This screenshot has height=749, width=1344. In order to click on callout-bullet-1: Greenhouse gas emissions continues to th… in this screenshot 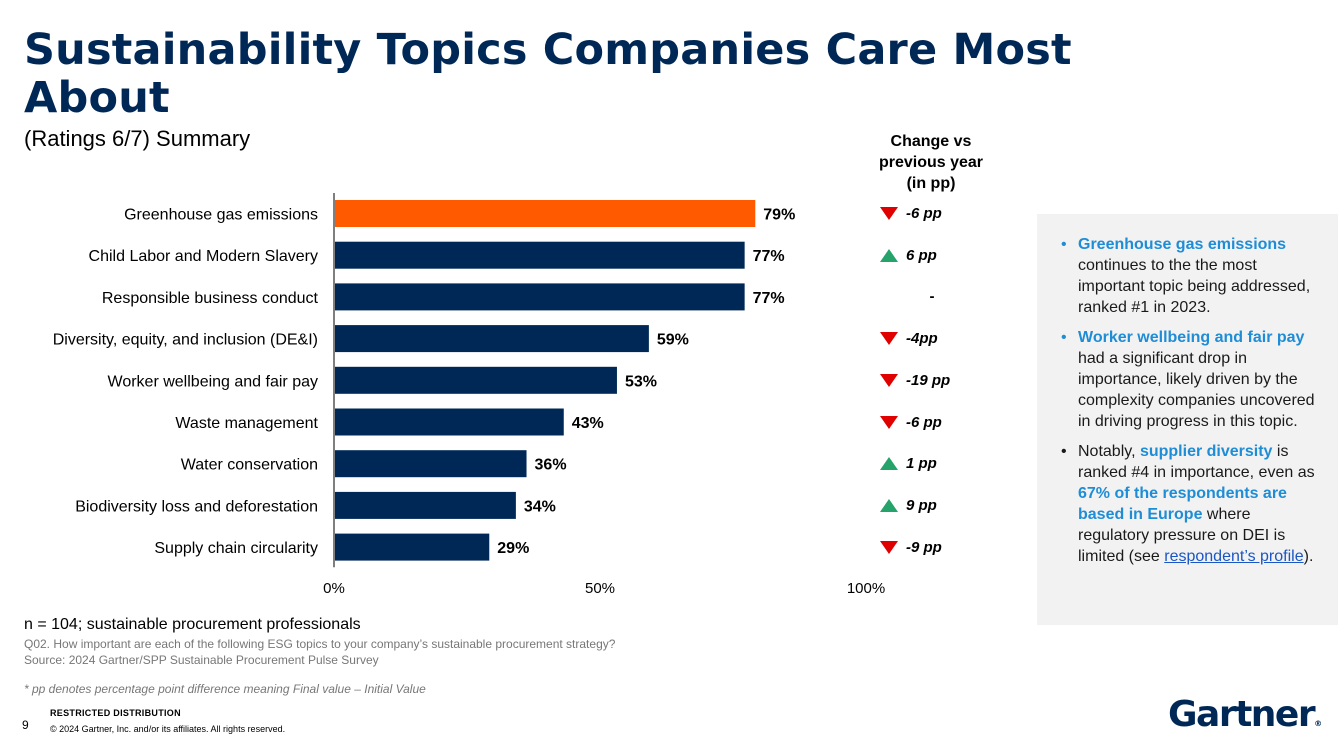, I will do `click(1190, 276)`.